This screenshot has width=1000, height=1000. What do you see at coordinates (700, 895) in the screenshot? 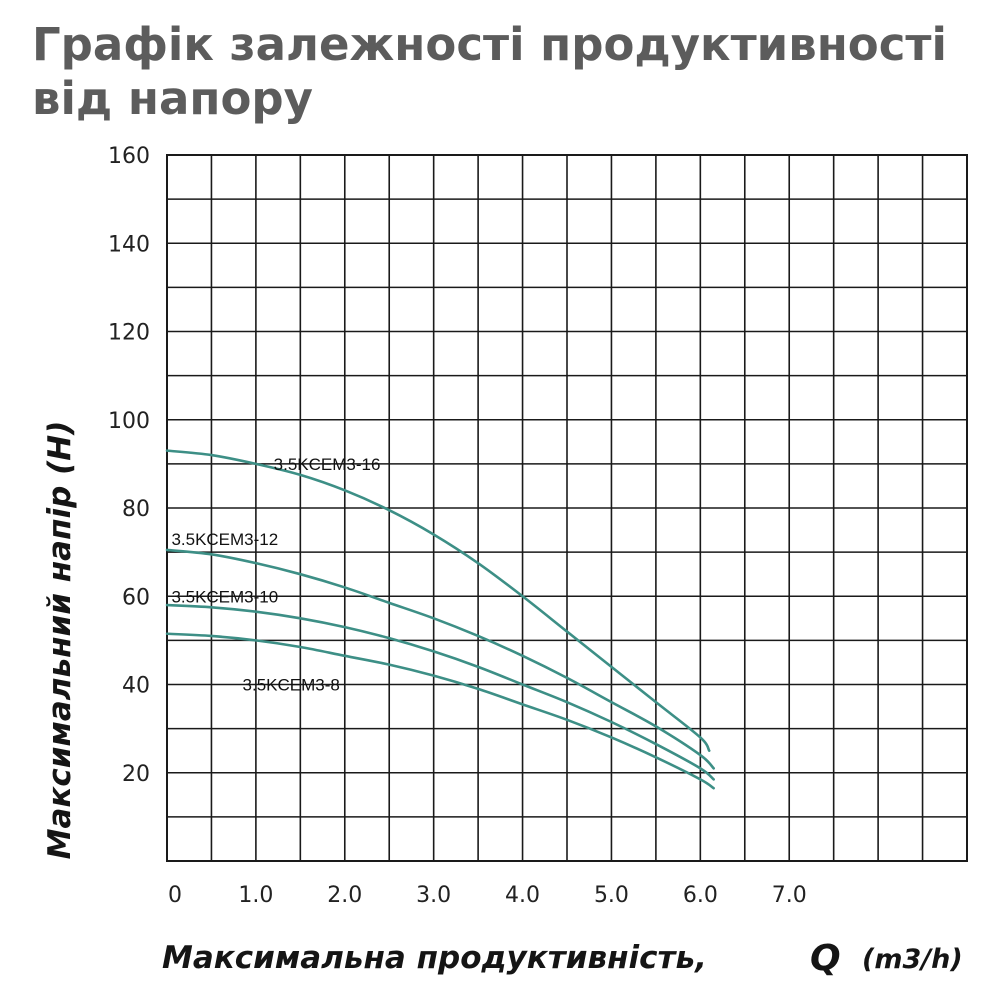
I see `x-tick-label-6: 6.0` at bounding box center [700, 895].